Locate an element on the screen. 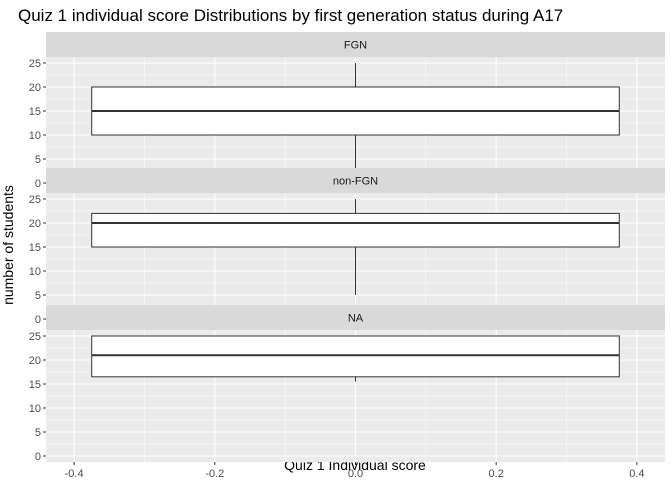  strip-label: non-FGN is located at coordinates (355, 182).